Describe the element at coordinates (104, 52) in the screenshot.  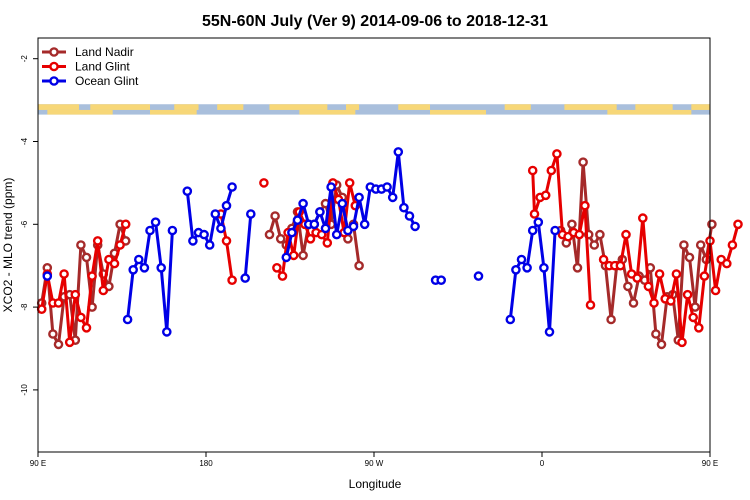
I see `legend-label: Land Nadir` at that location.